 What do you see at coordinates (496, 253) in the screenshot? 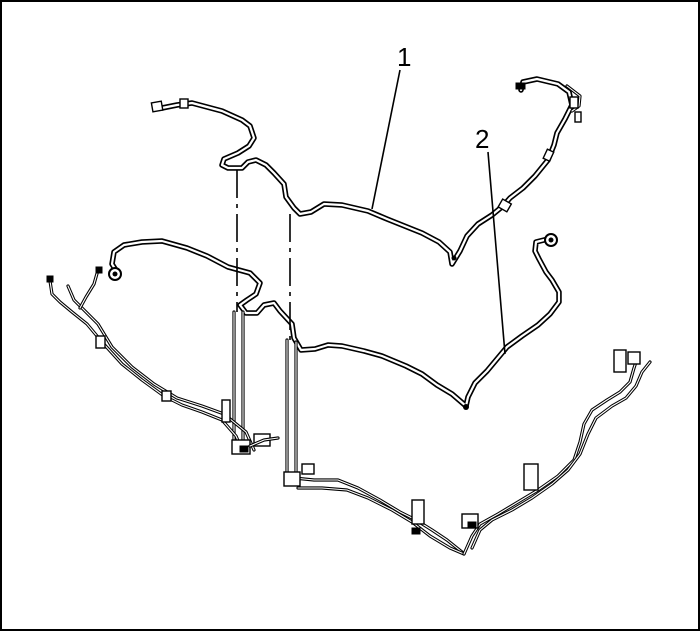
I see `callout-2-leader` at bounding box center [496, 253].